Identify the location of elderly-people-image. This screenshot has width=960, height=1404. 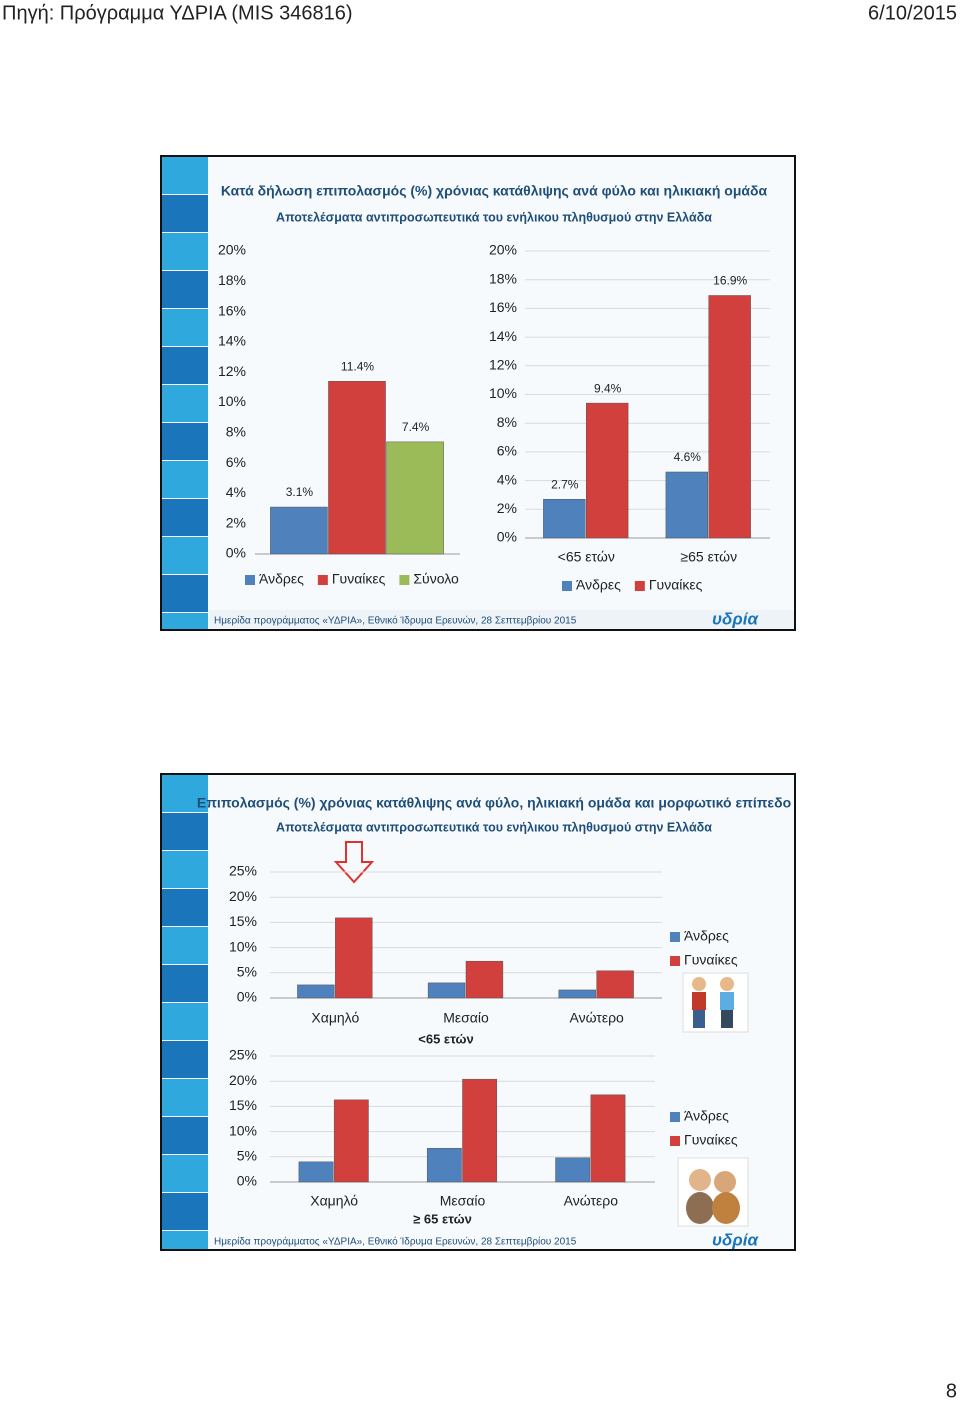
(713, 1192).